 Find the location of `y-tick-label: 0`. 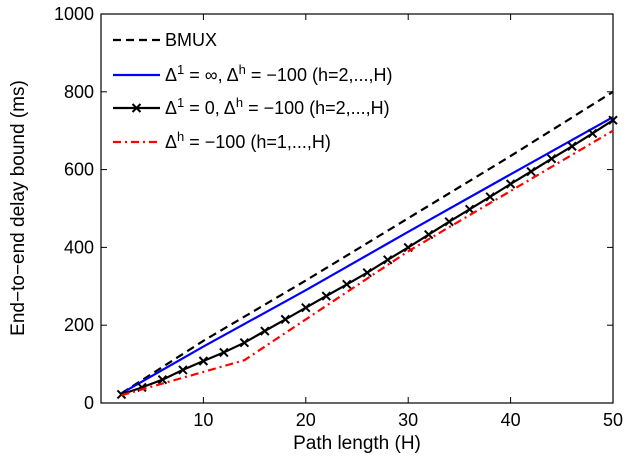

y-tick-label: 0 is located at coordinates (89, 403).